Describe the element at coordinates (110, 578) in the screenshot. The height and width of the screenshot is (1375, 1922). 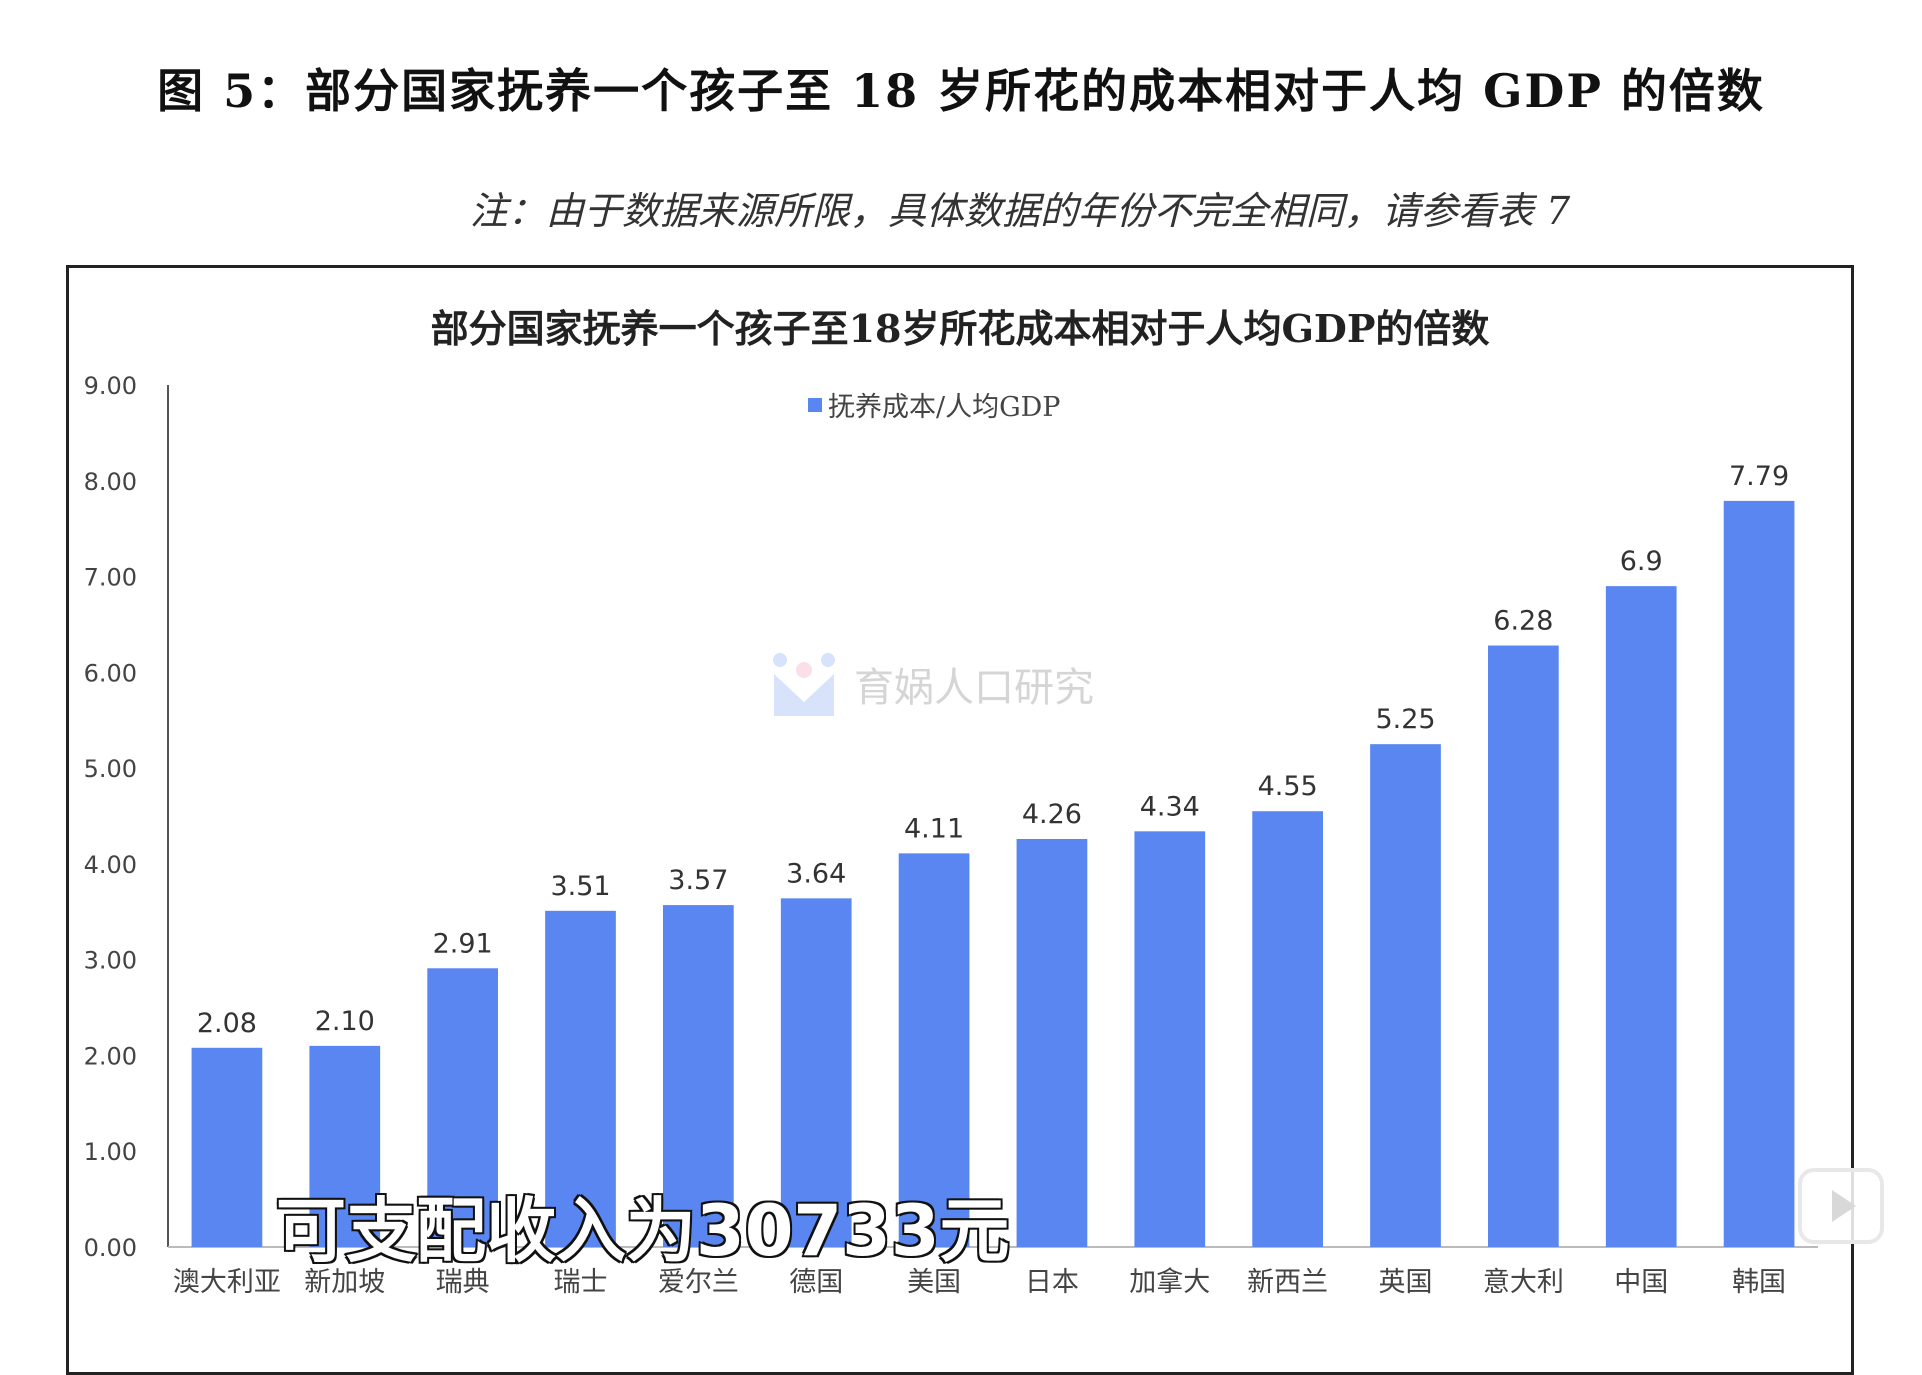
I see `y-tick-label: 7.00` at that location.